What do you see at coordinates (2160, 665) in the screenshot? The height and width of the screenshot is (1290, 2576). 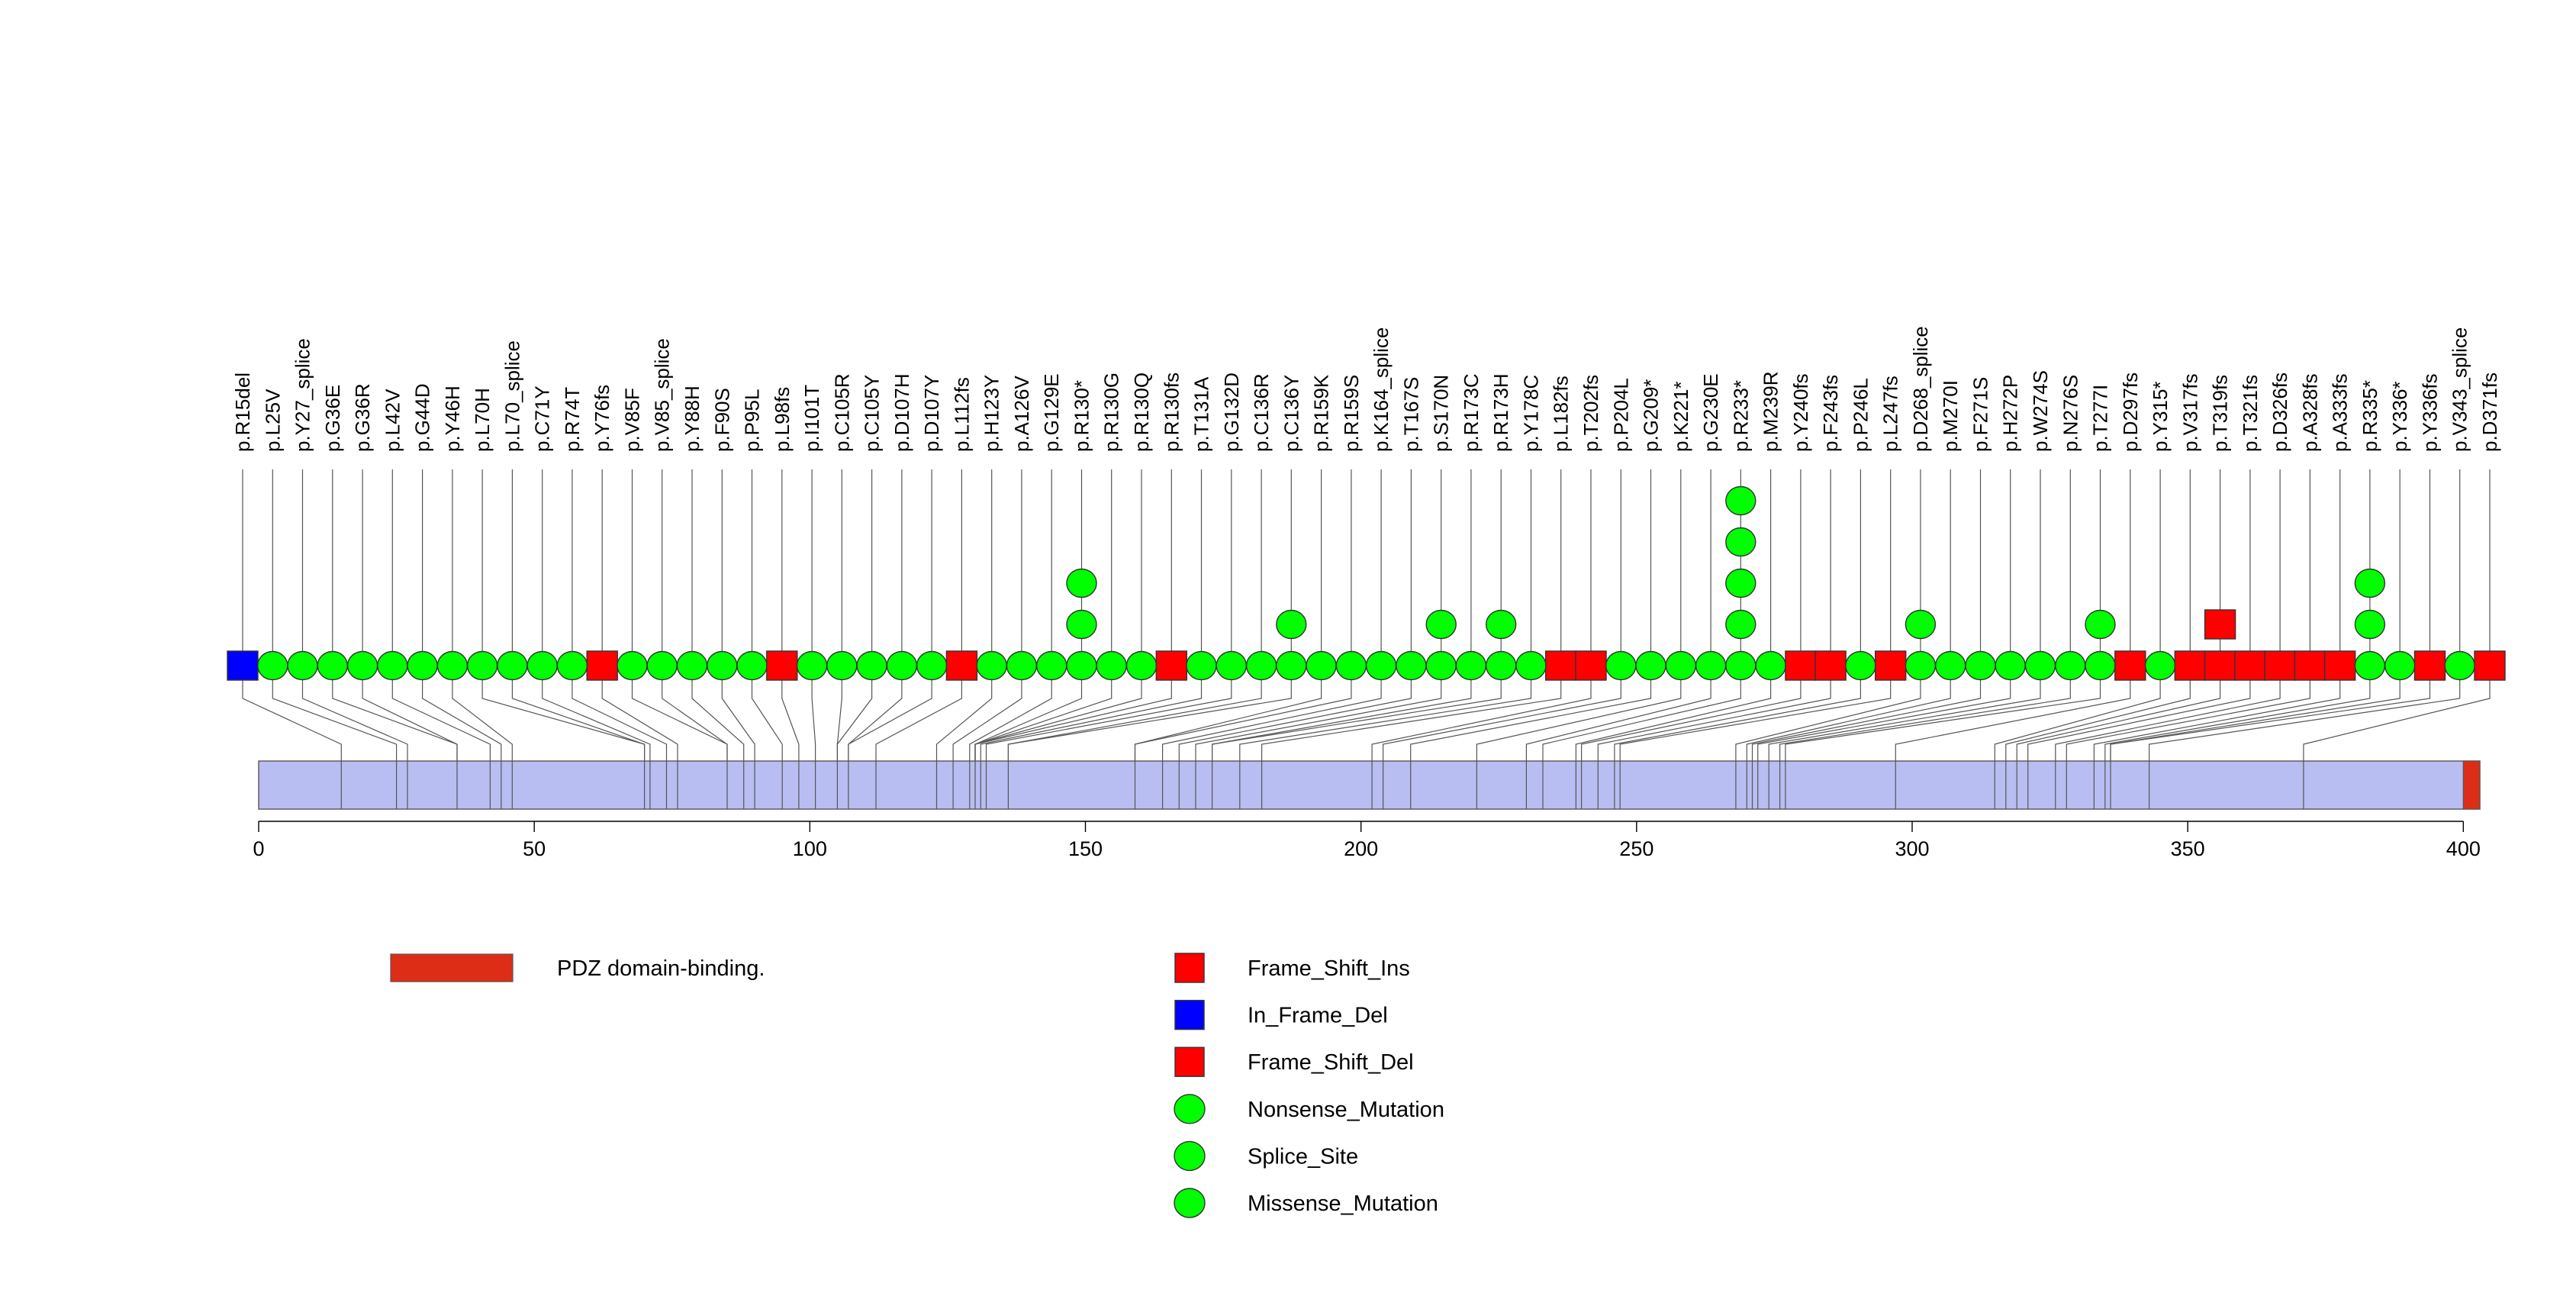 I see `mutation-marker-p-y315-stop` at bounding box center [2160, 665].